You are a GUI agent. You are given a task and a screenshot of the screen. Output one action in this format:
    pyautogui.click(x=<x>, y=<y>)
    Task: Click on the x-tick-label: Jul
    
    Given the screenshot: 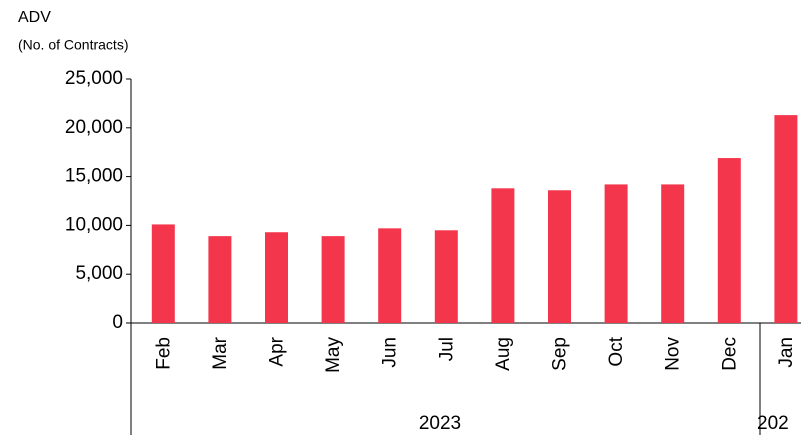 What is the action you would take?
    pyautogui.click(x=446, y=349)
    